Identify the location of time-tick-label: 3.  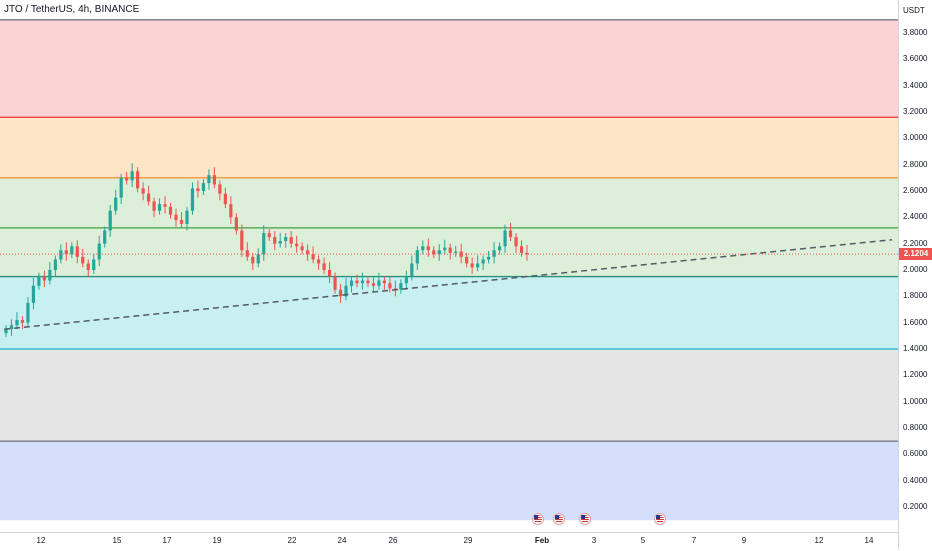
(594, 540).